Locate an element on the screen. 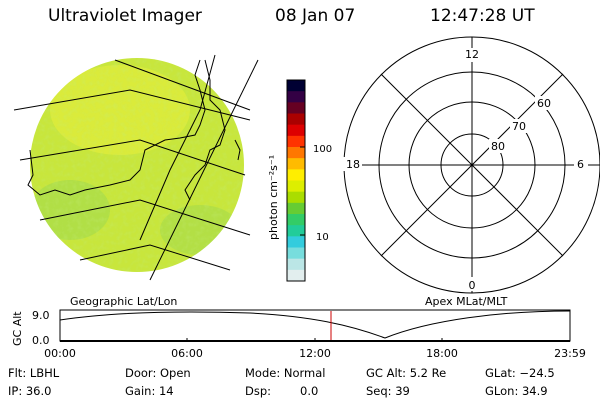  polar-axis is located at coordinates (472, 165).